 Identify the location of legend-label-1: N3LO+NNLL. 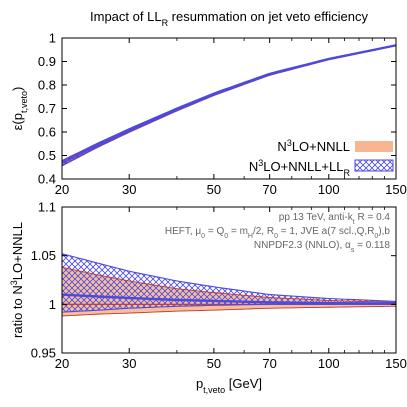
(313, 146).